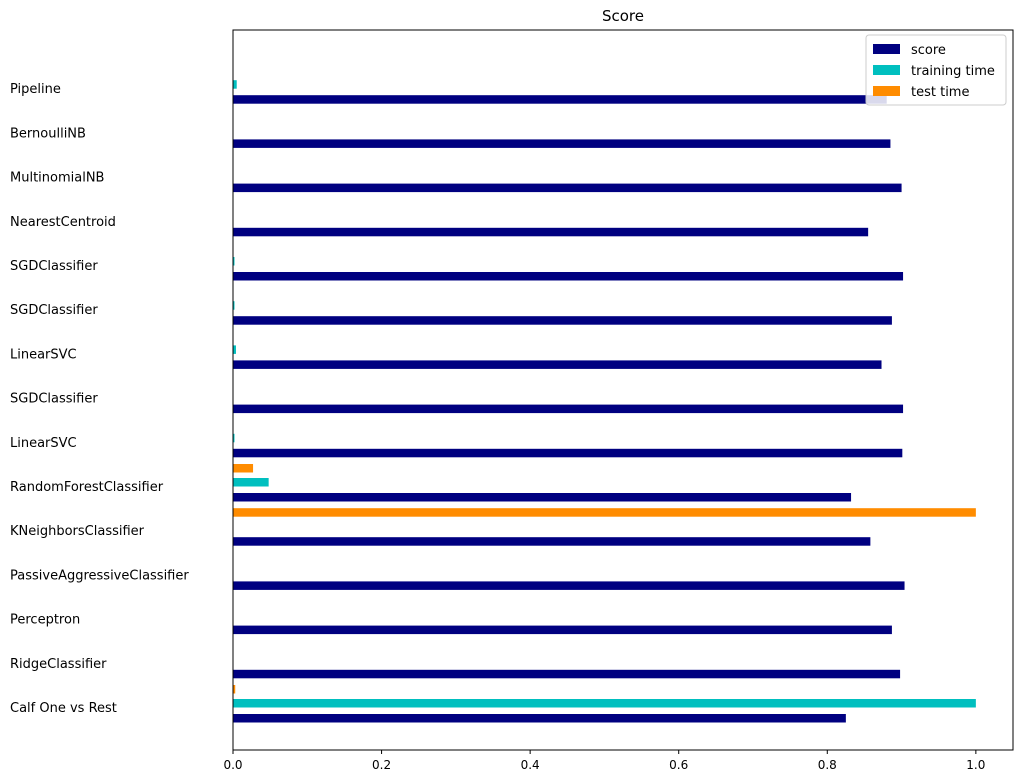 Image resolution: width=1022 pixels, height=784 pixels. What do you see at coordinates (604, 761) in the screenshot?
I see `x-axis-ticks: 0.0 0.2 0.4 0.6 0.8 1.0` at bounding box center [604, 761].